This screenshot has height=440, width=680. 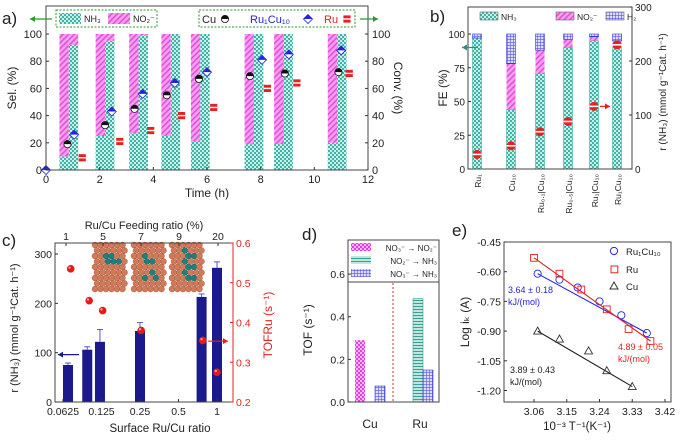 What do you see at coordinates (100, 153) in the screenshot?
I see `bar-cu-nh3` at bounding box center [100, 153].